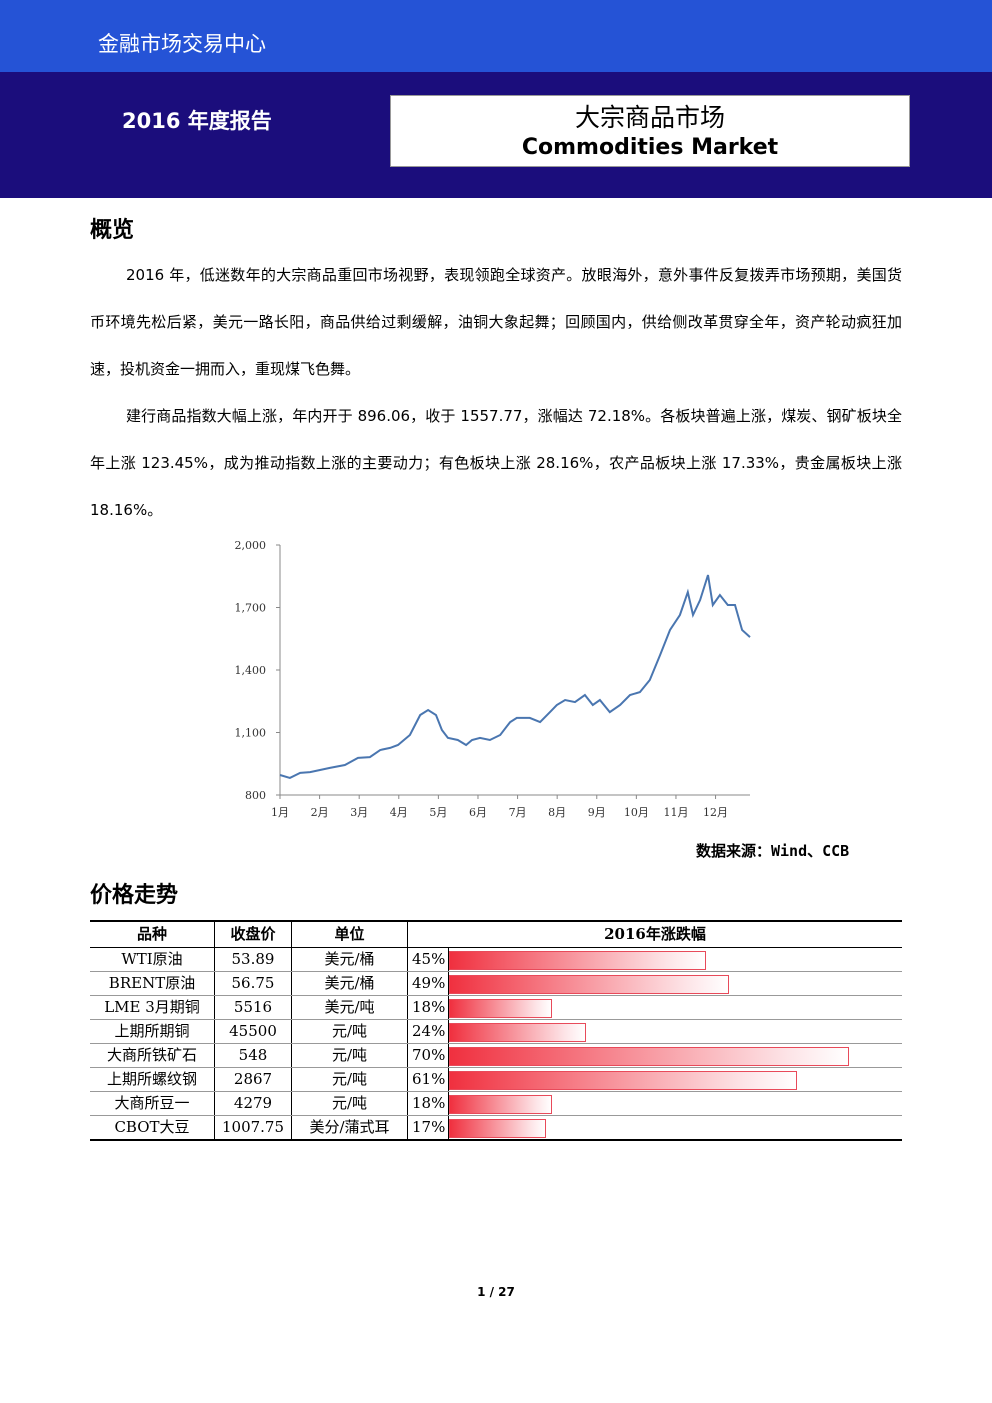  I want to click on close-price: 53.89, so click(253, 959).